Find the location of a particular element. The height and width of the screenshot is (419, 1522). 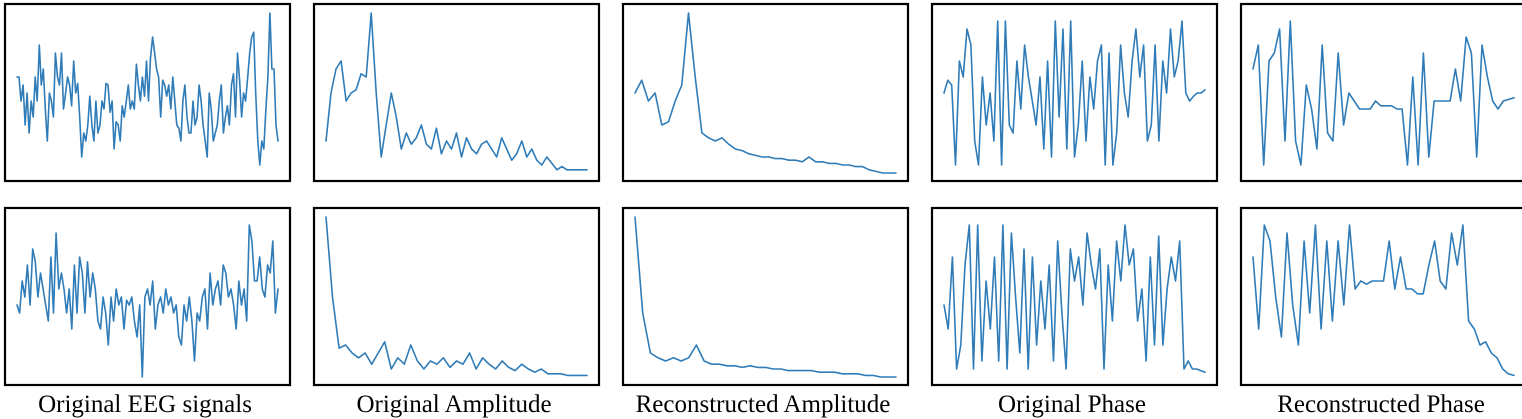

series-line-reconstructed-phase-row2 is located at coordinates (1383, 300).